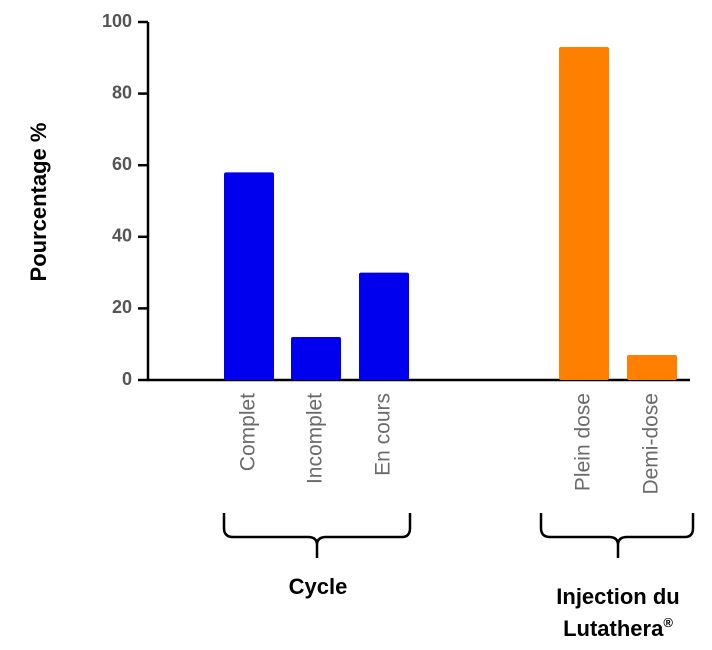 This screenshot has height=650, width=712. What do you see at coordinates (125, 200) in the screenshot?
I see `y-ticks: 0 20 40 60 80 100` at bounding box center [125, 200].